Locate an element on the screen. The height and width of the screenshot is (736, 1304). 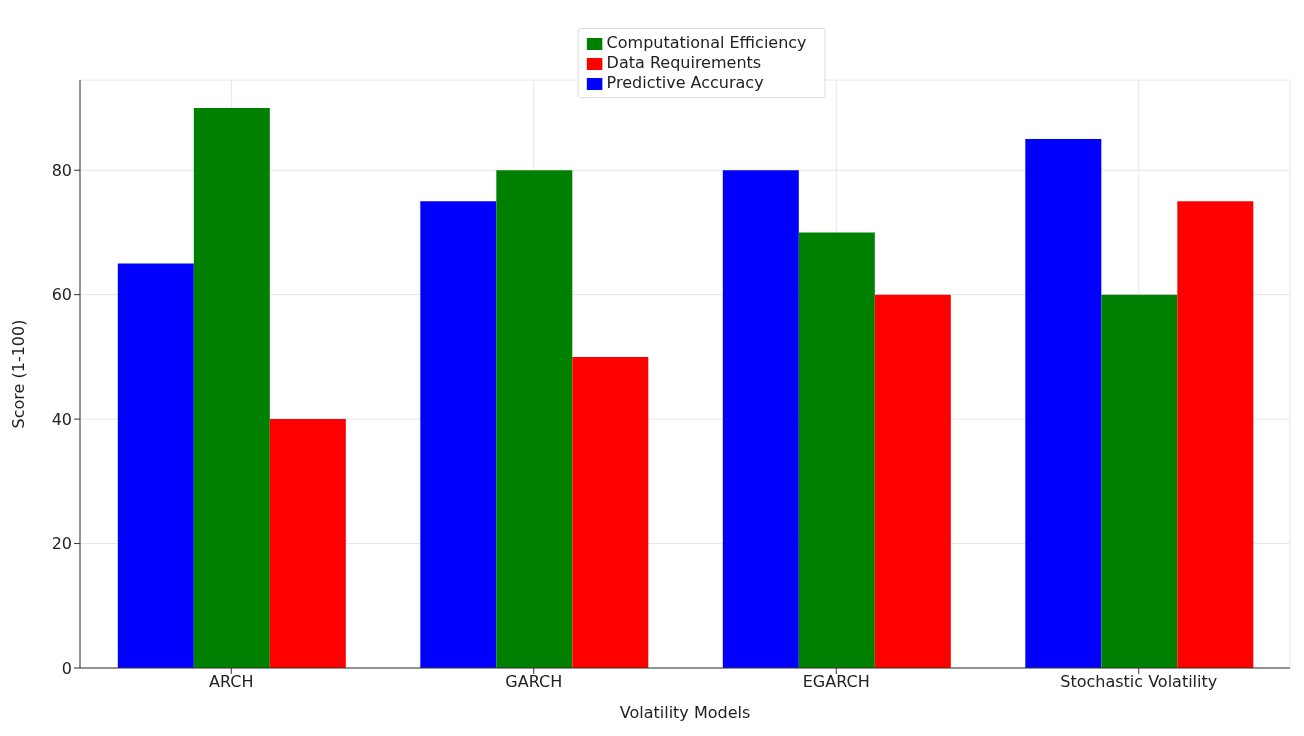
y-tick-label: 40 is located at coordinates (61, 419).